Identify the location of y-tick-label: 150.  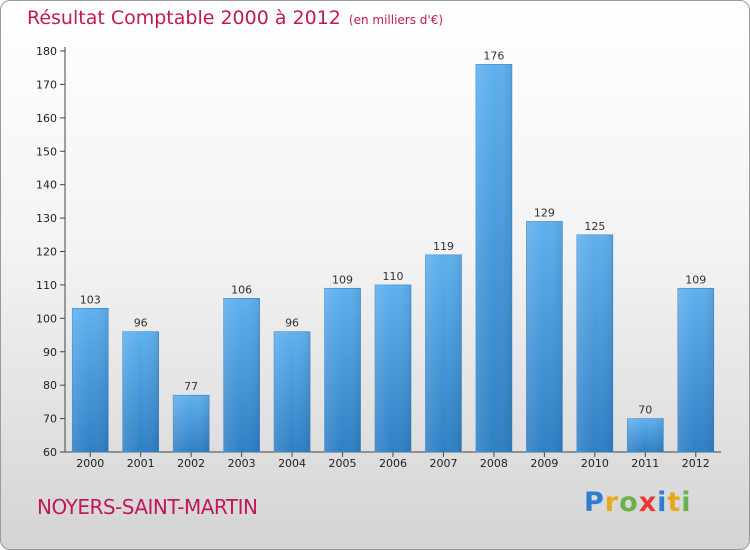
(46, 151).